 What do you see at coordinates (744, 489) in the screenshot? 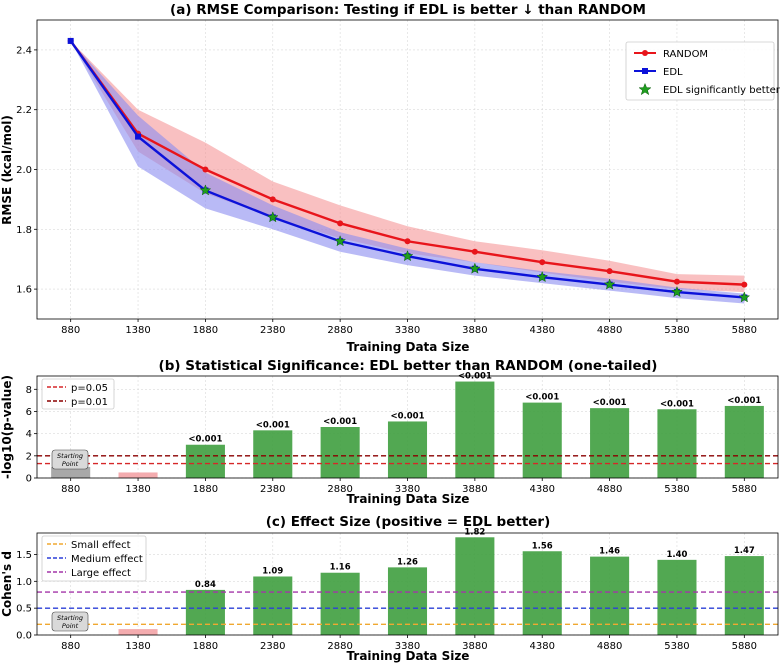
I see `b-xtick-label: 5880` at bounding box center [744, 489].